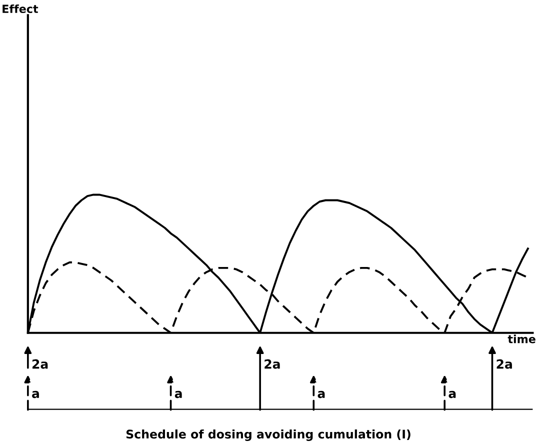 Image resolution: width=537 pixels, height=445 pixels. What do you see at coordinates (268, 435) in the screenshot?
I see `text: Schedule of dosing avoiding cumulation (I)` at bounding box center [268, 435].